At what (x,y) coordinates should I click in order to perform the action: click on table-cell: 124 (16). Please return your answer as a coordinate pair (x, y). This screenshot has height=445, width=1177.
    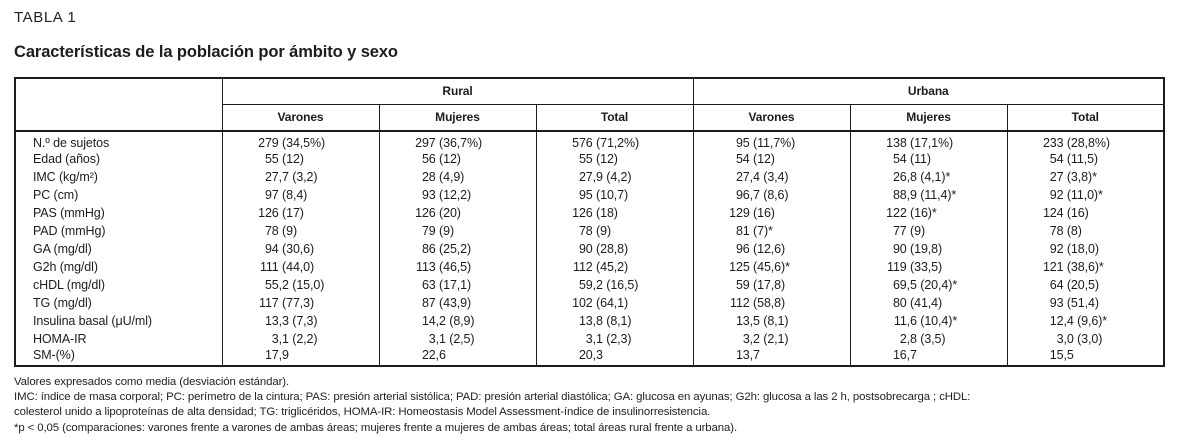
    Looking at the image, I should click on (1085, 213).